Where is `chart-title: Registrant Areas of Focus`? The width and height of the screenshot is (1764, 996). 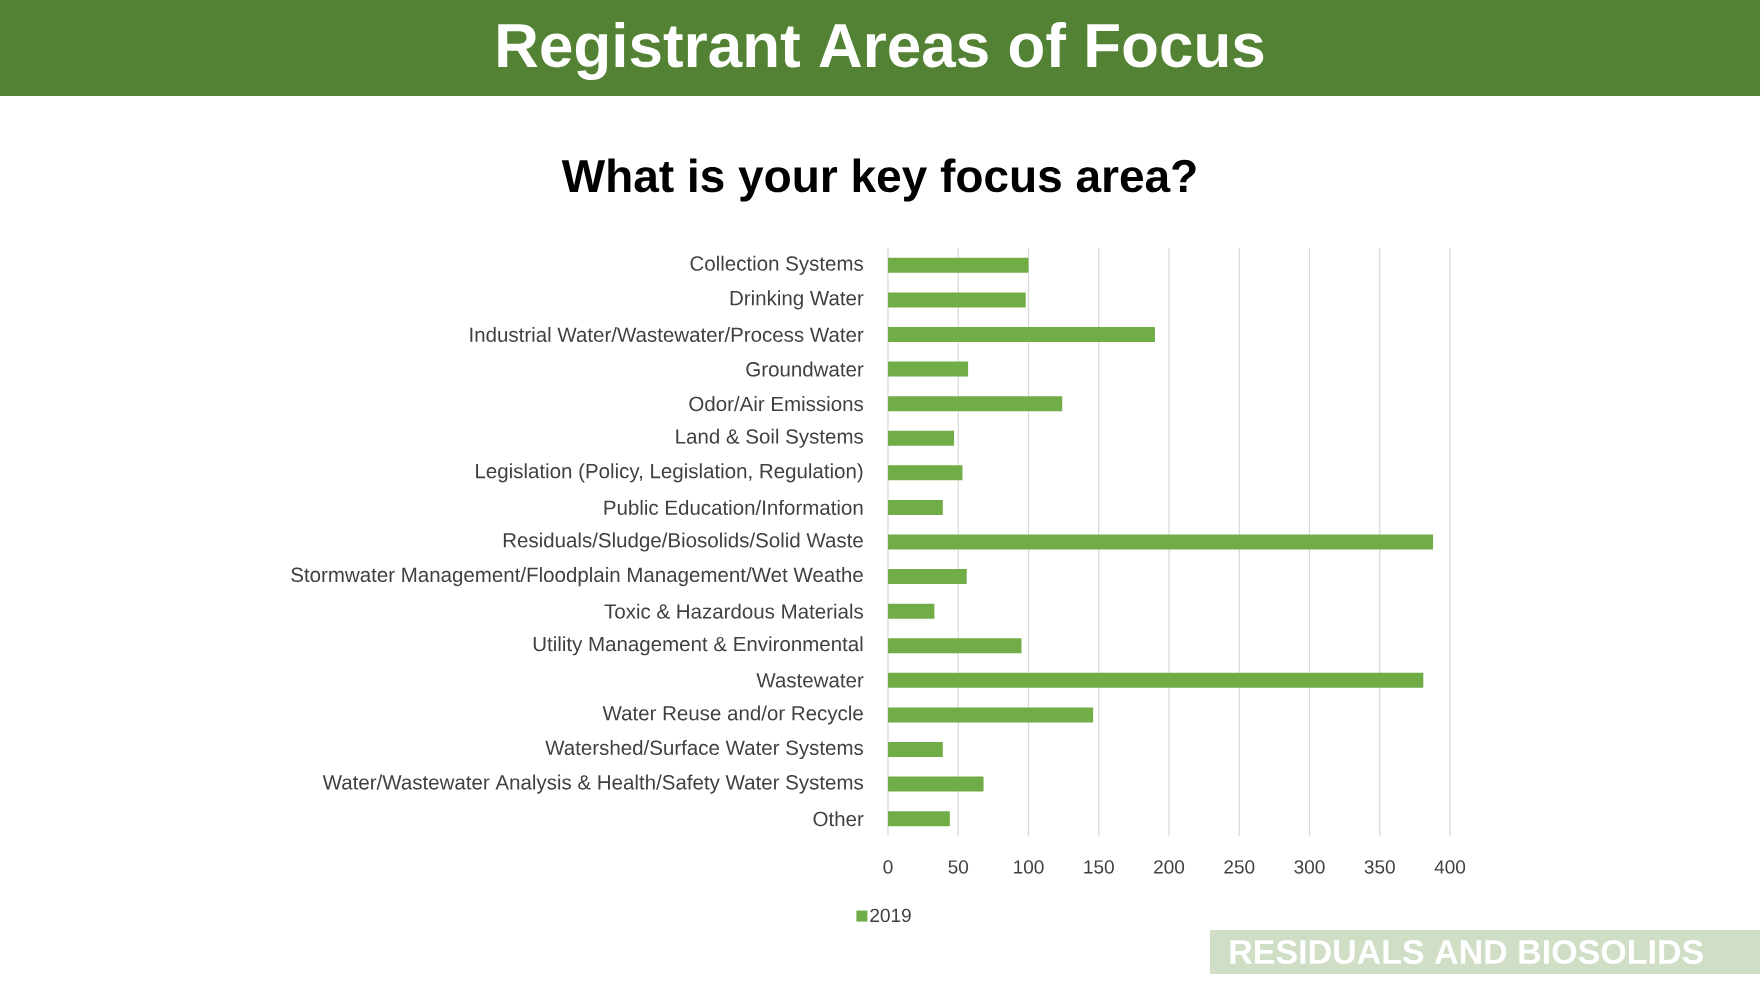 chart-title: Registrant Areas of Focus is located at coordinates (881, 51).